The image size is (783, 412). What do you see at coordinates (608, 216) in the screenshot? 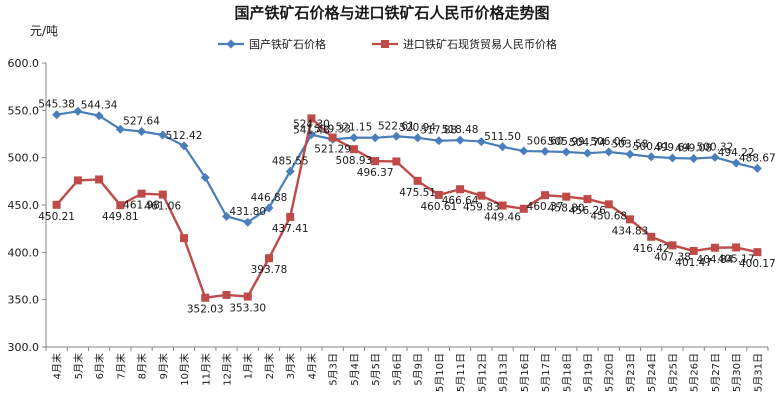
I see `data-label-series-2: 450.68` at bounding box center [608, 216].